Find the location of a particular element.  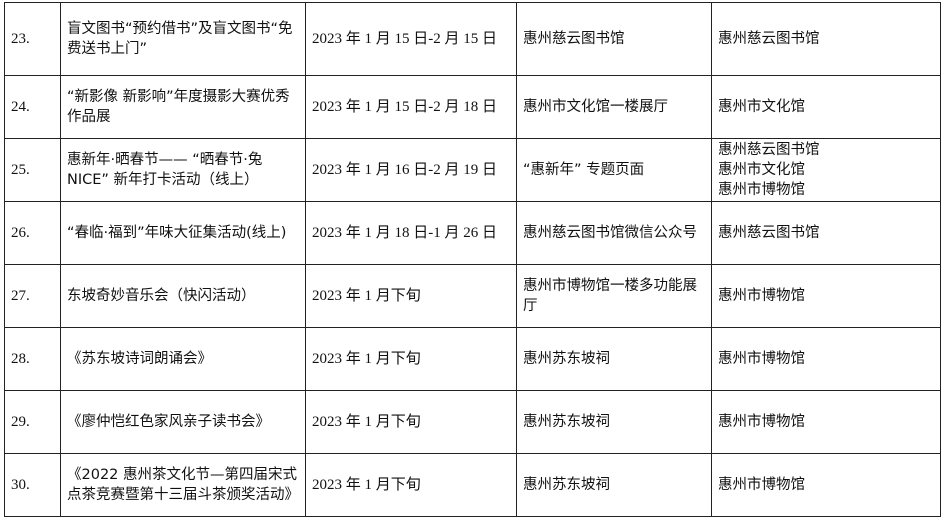

event-name: 《廖仲恺红色家风亲子读书会》 is located at coordinates (183, 422).